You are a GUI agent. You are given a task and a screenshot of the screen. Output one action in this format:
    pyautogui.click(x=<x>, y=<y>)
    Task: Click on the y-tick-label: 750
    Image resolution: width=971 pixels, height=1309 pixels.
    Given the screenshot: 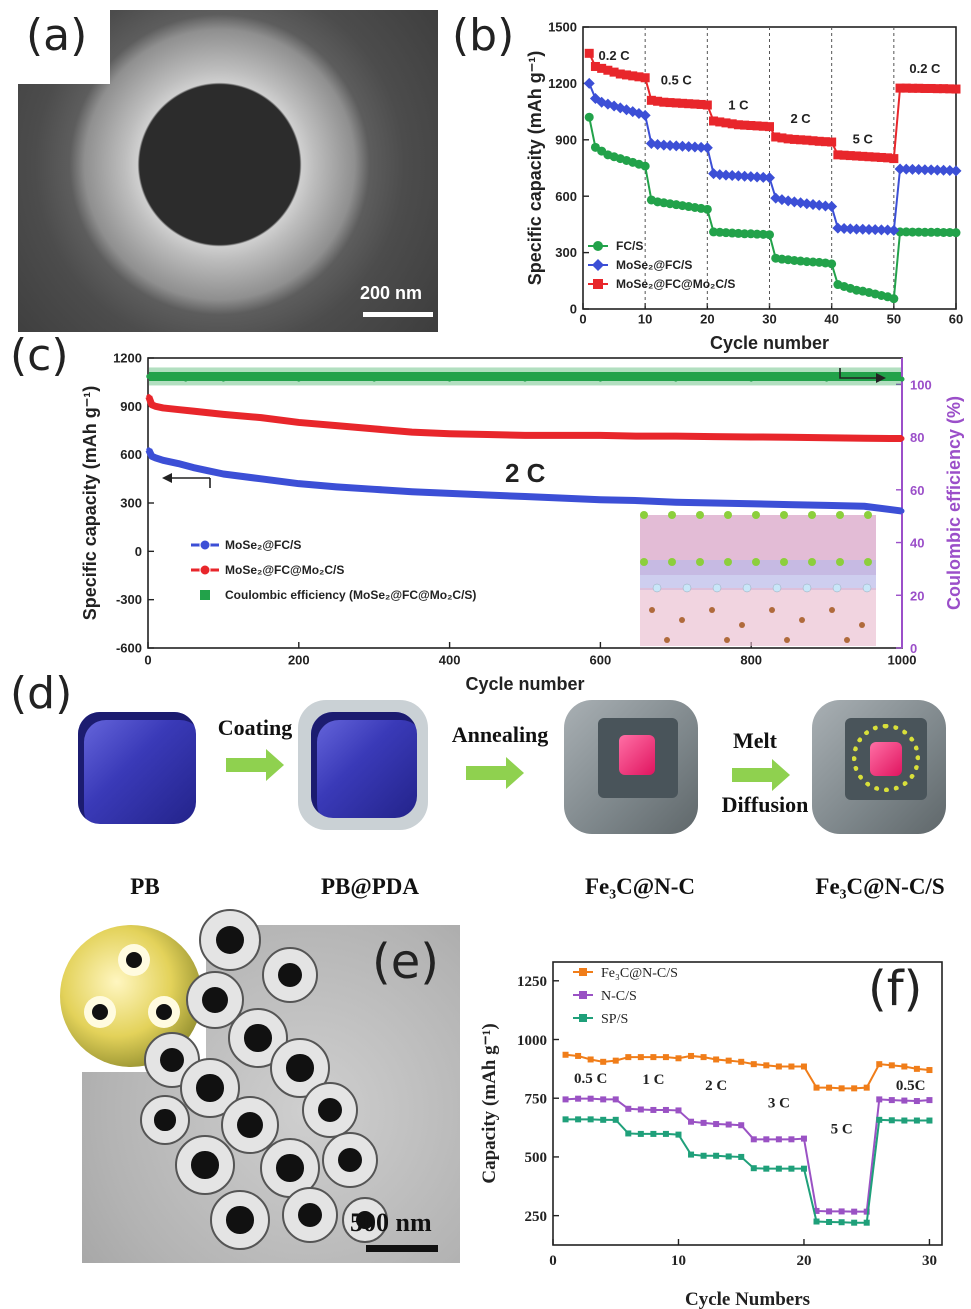 What is the action you would take?
    pyautogui.click(x=536, y=1099)
    